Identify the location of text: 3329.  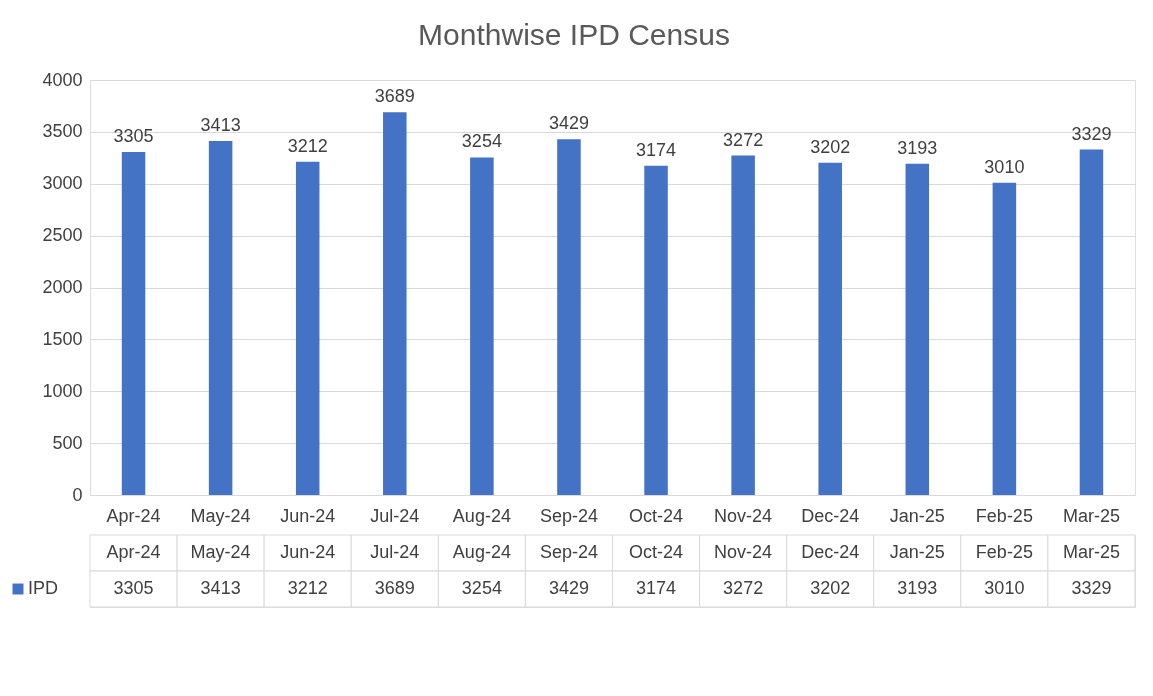
(1091, 588).